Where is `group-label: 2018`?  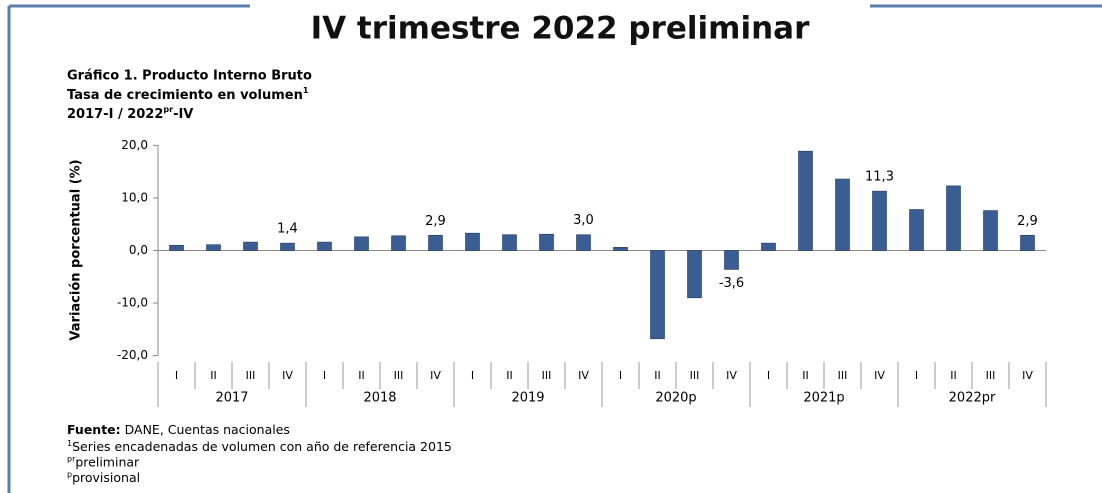 group-label: 2018 is located at coordinates (379, 398).